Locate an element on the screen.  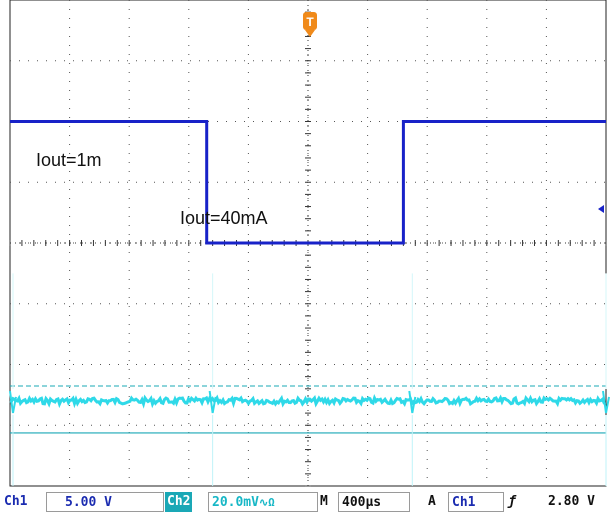
ch1-label: Ch1 is located at coordinates (16, 501).